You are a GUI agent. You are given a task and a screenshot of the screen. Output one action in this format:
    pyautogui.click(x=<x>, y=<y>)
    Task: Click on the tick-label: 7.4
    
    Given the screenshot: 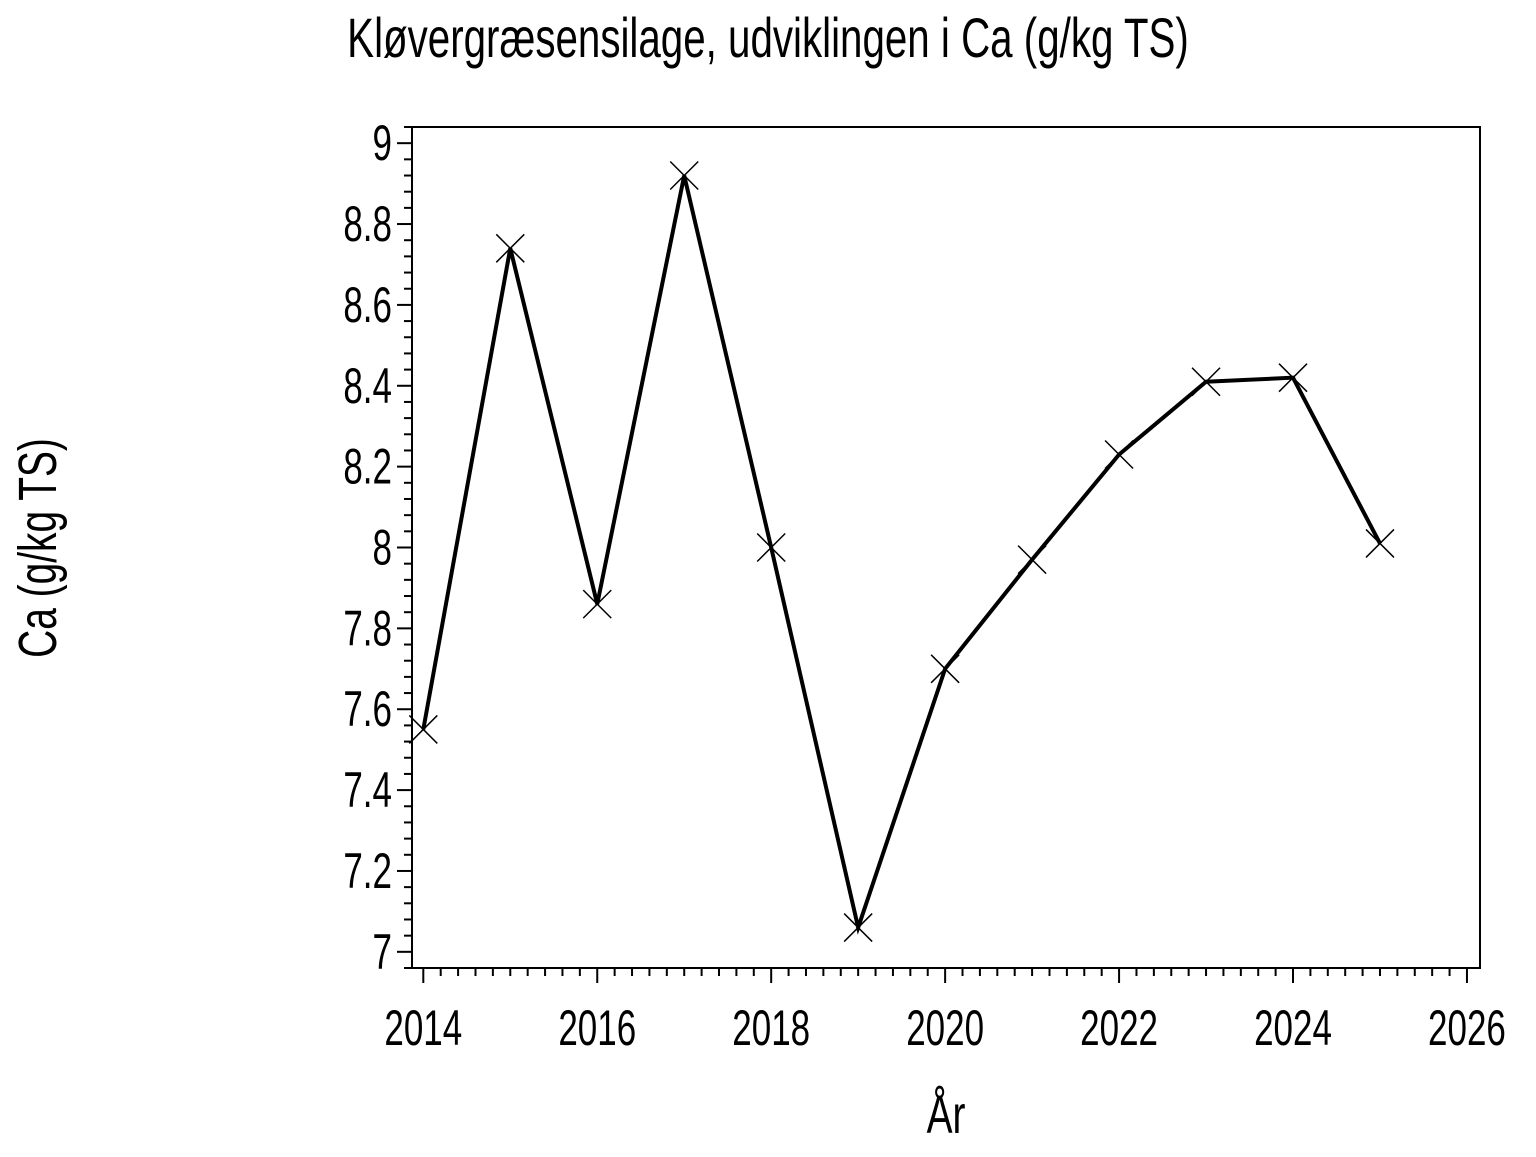 What is the action you would take?
    pyautogui.click(x=367, y=791)
    